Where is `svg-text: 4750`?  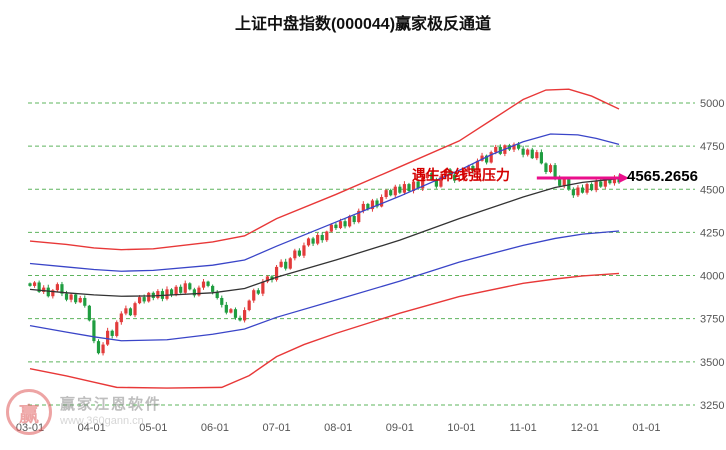 svg-text: 4750 is located at coordinates (712, 147).